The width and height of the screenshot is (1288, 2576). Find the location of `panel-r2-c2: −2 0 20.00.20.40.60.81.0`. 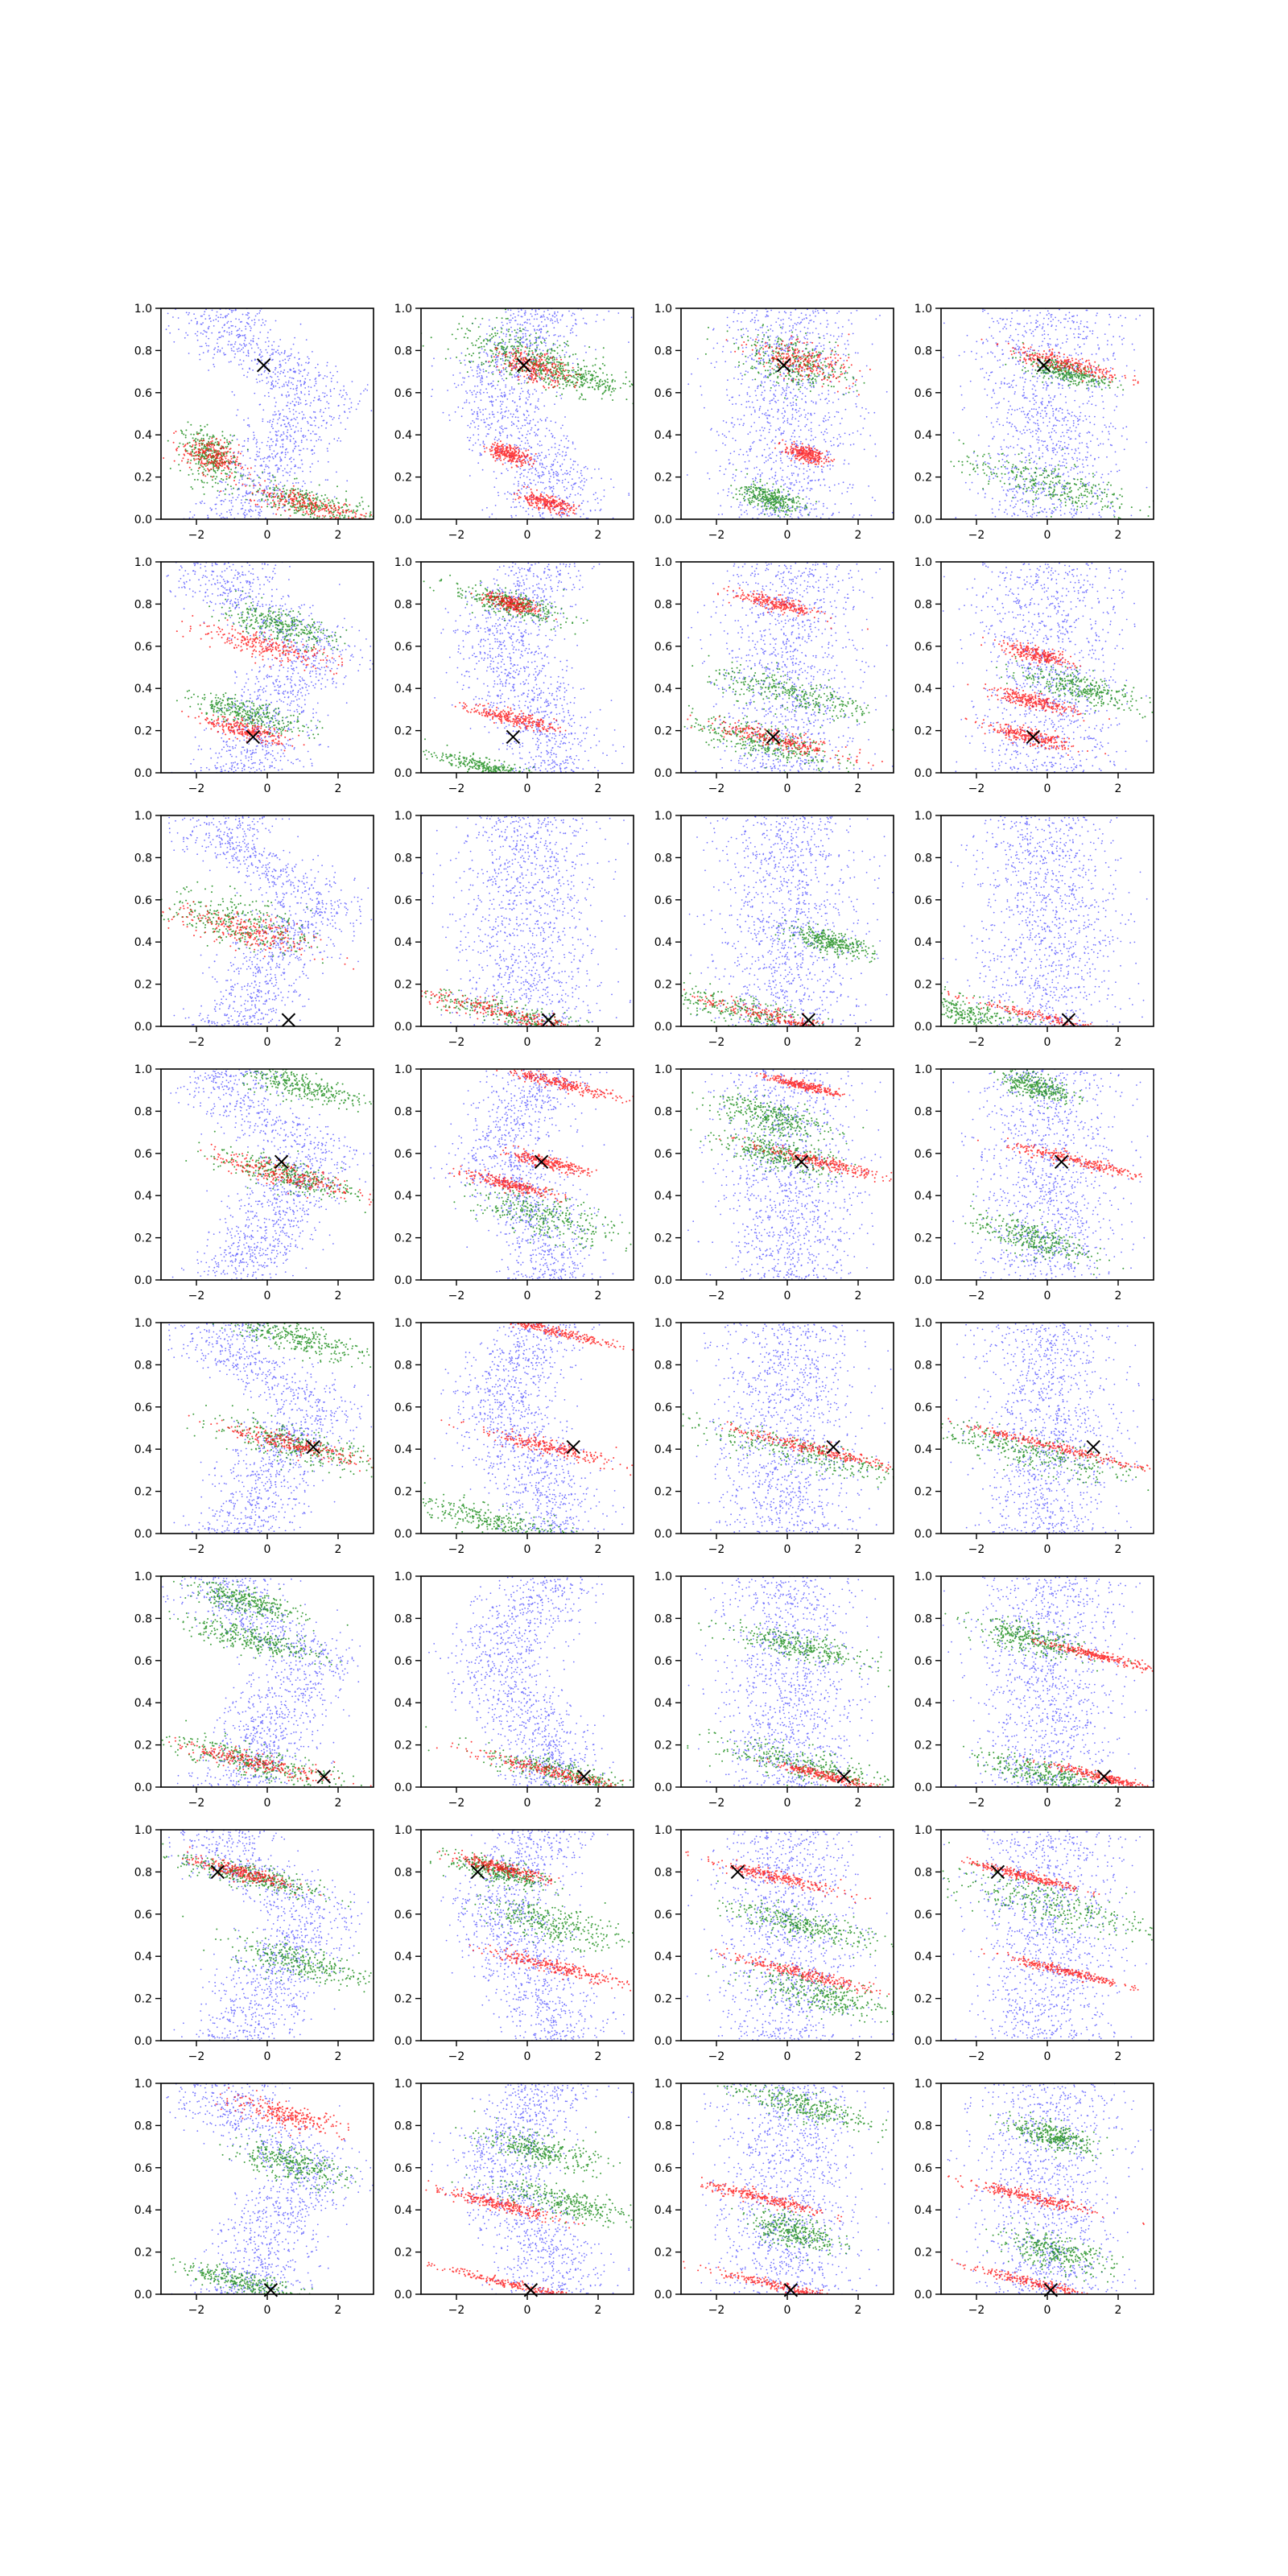

panel-r2-c2: −2 0 20.00.20.40.60.81.0 is located at coordinates (519, 675).